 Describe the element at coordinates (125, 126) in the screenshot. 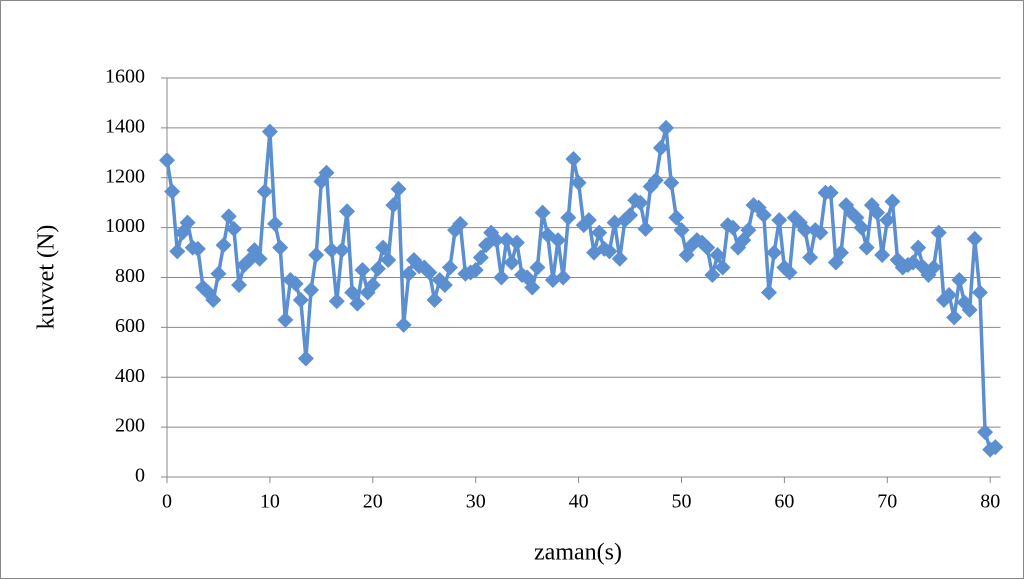

I see `y-tick-label: 1400` at that location.